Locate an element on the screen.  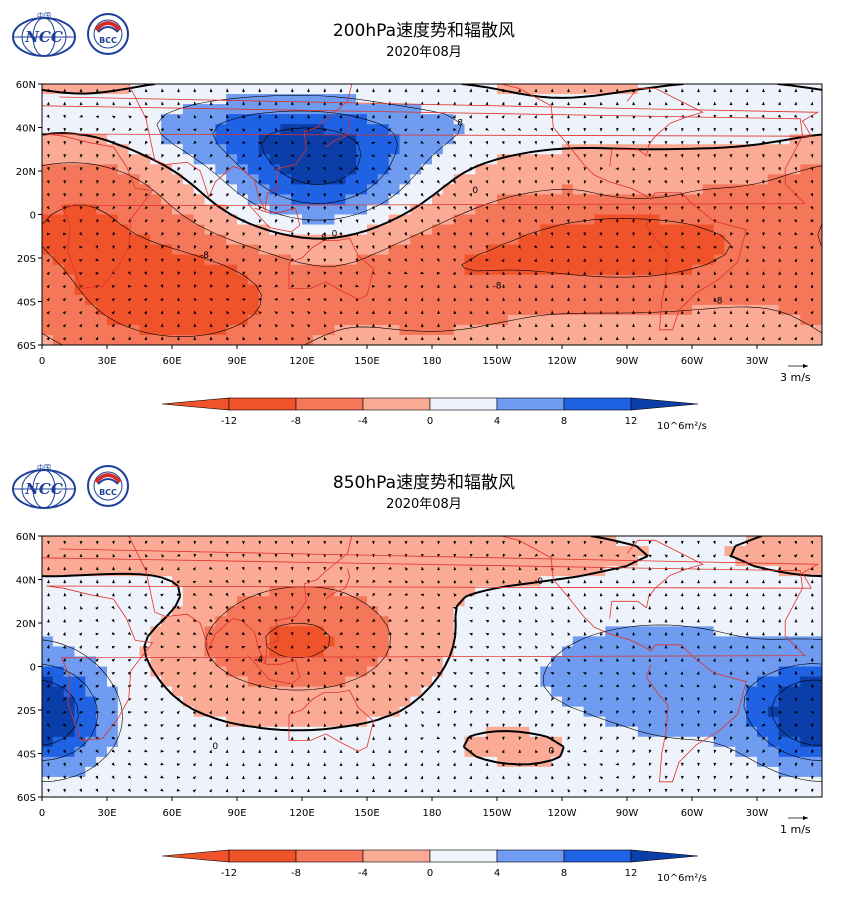
x-tick-label: 150E is located at coordinates (366, 361).